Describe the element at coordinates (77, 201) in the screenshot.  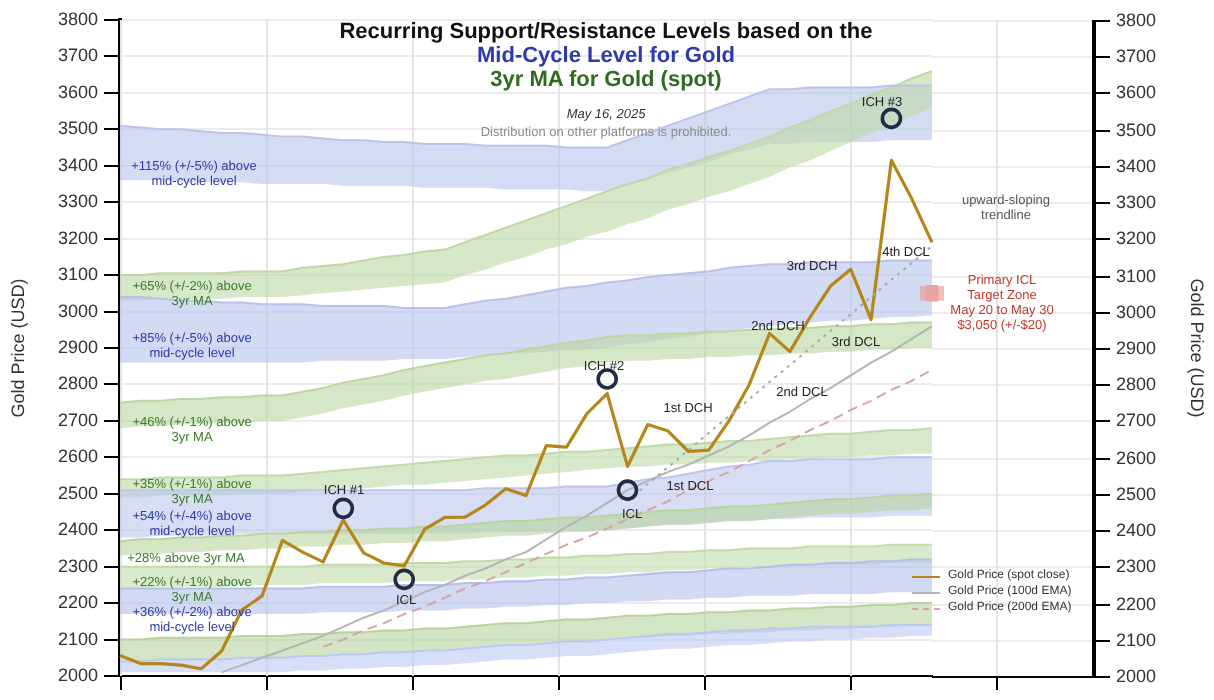
I see `y-tick-label: 3300` at that location.